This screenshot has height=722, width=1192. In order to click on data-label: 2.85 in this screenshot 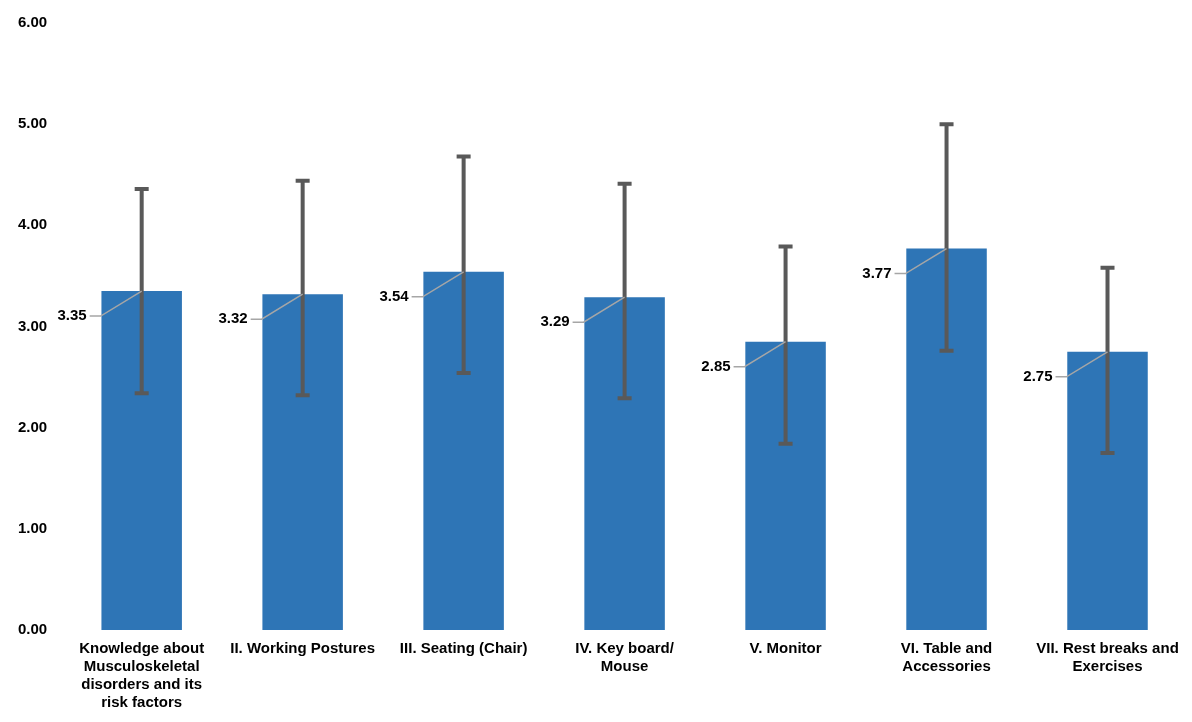, I will do `click(716, 365)`.